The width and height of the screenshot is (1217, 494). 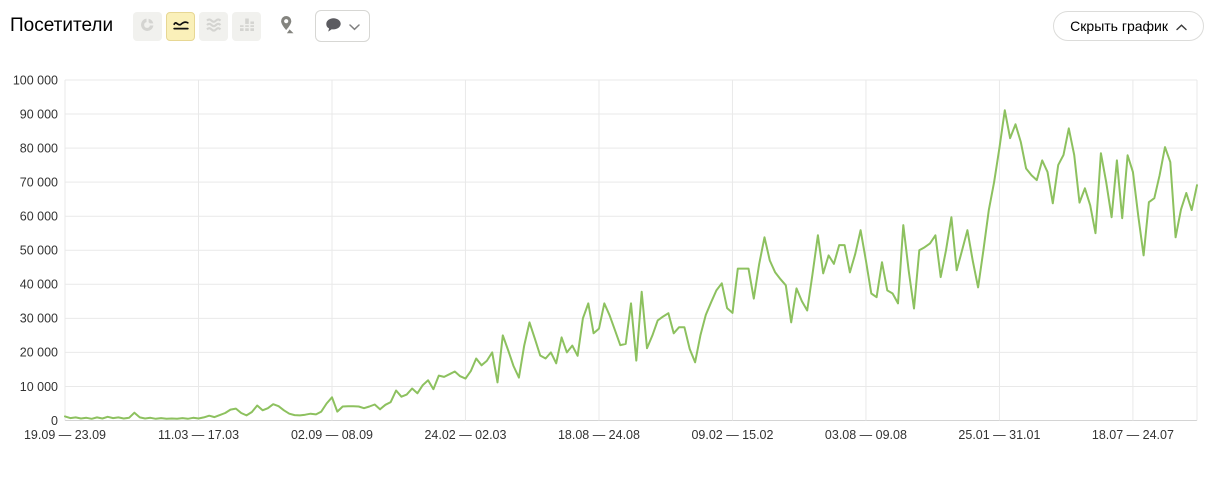 What do you see at coordinates (39, 182) in the screenshot?
I see `y-axis-label: 70 000` at bounding box center [39, 182].